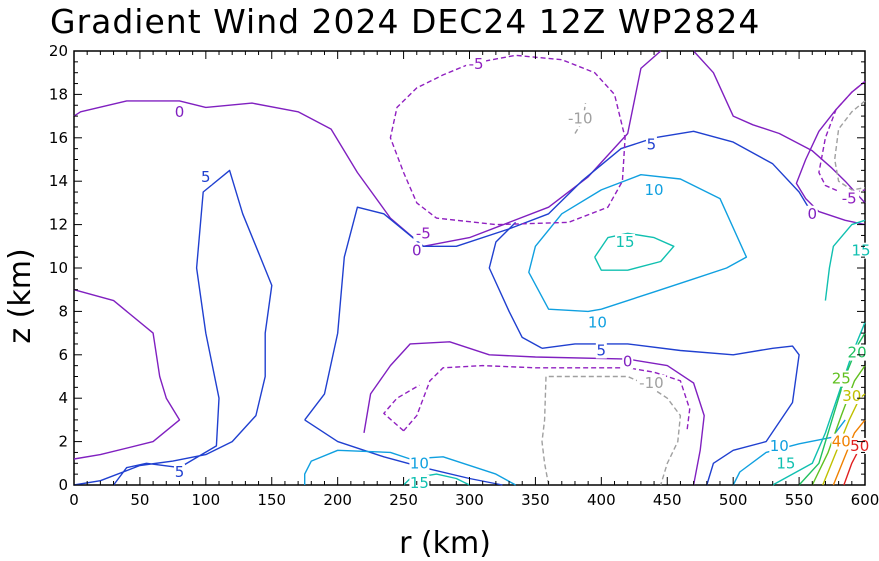  What do you see at coordinates (667, 500) in the screenshot?
I see `x-tick-label: 450` at bounding box center [667, 500].